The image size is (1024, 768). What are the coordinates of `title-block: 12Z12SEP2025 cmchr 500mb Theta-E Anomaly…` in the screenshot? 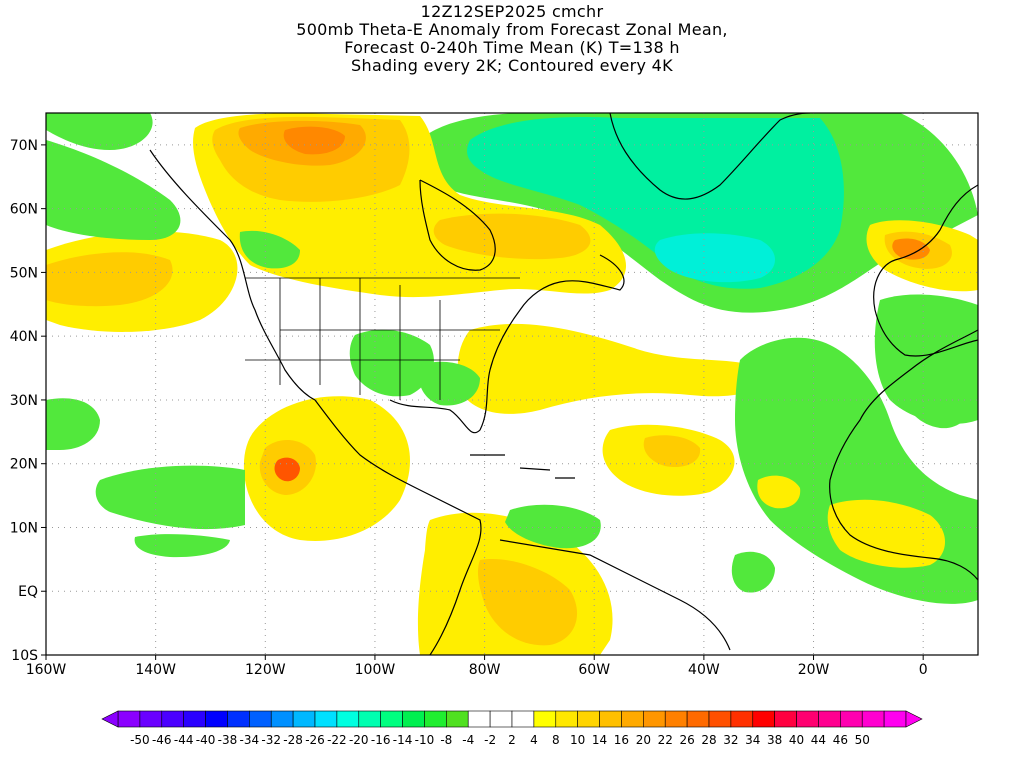 It's located at (512, 39).